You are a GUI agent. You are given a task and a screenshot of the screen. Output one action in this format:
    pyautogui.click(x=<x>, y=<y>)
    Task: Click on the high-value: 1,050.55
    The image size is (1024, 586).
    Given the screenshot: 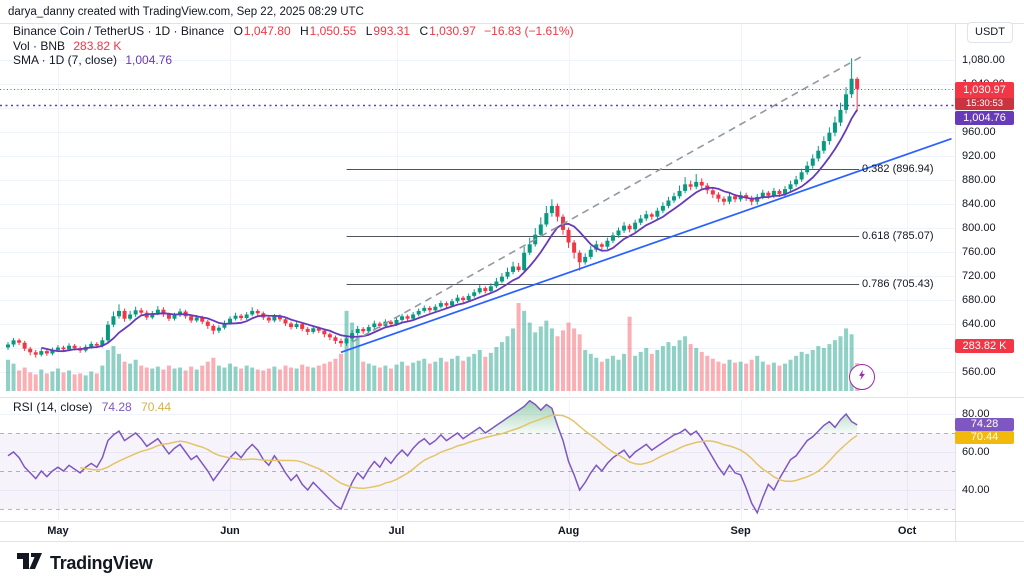 What is the action you would take?
    pyautogui.click(x=333, y=31)
    